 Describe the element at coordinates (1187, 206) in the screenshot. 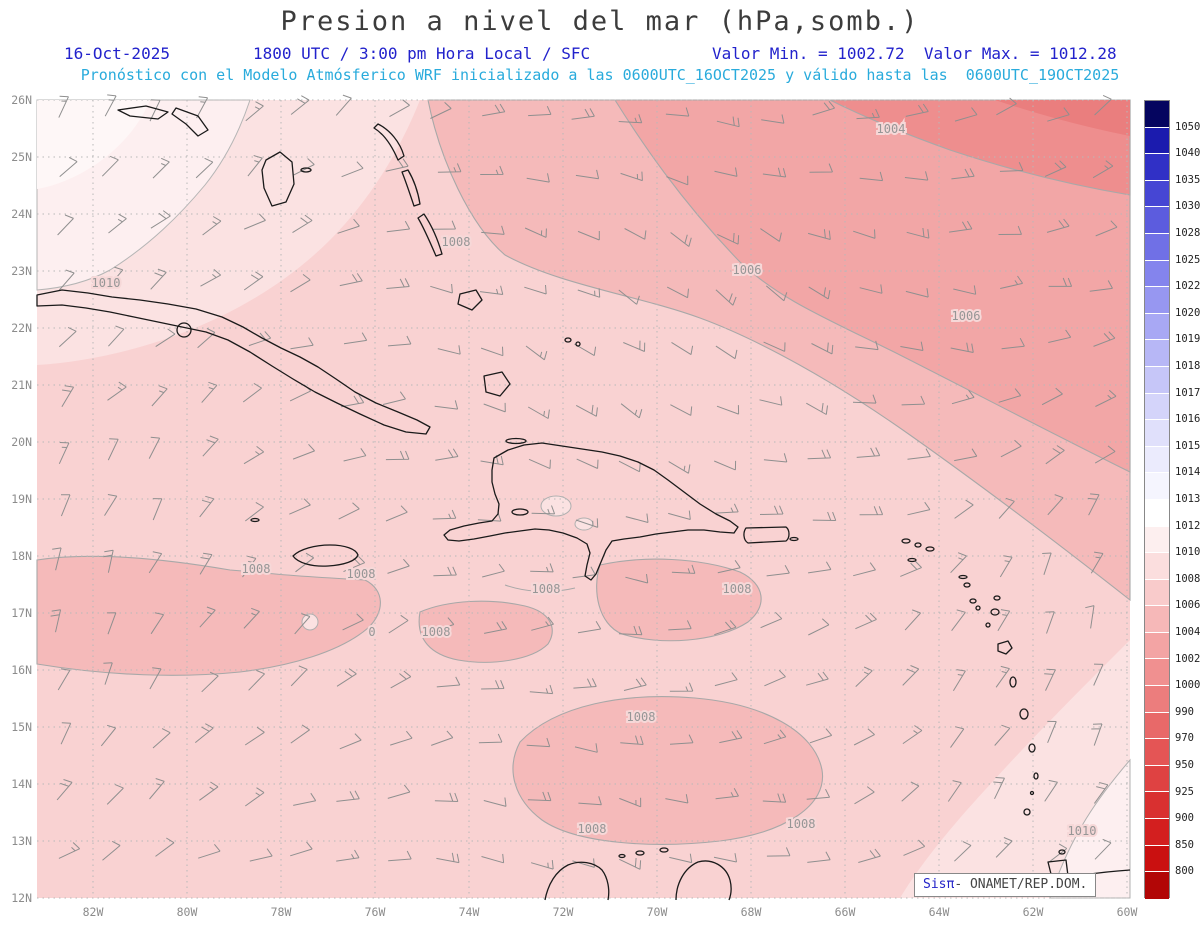

I see `colorbar-label: 1030` at that location.